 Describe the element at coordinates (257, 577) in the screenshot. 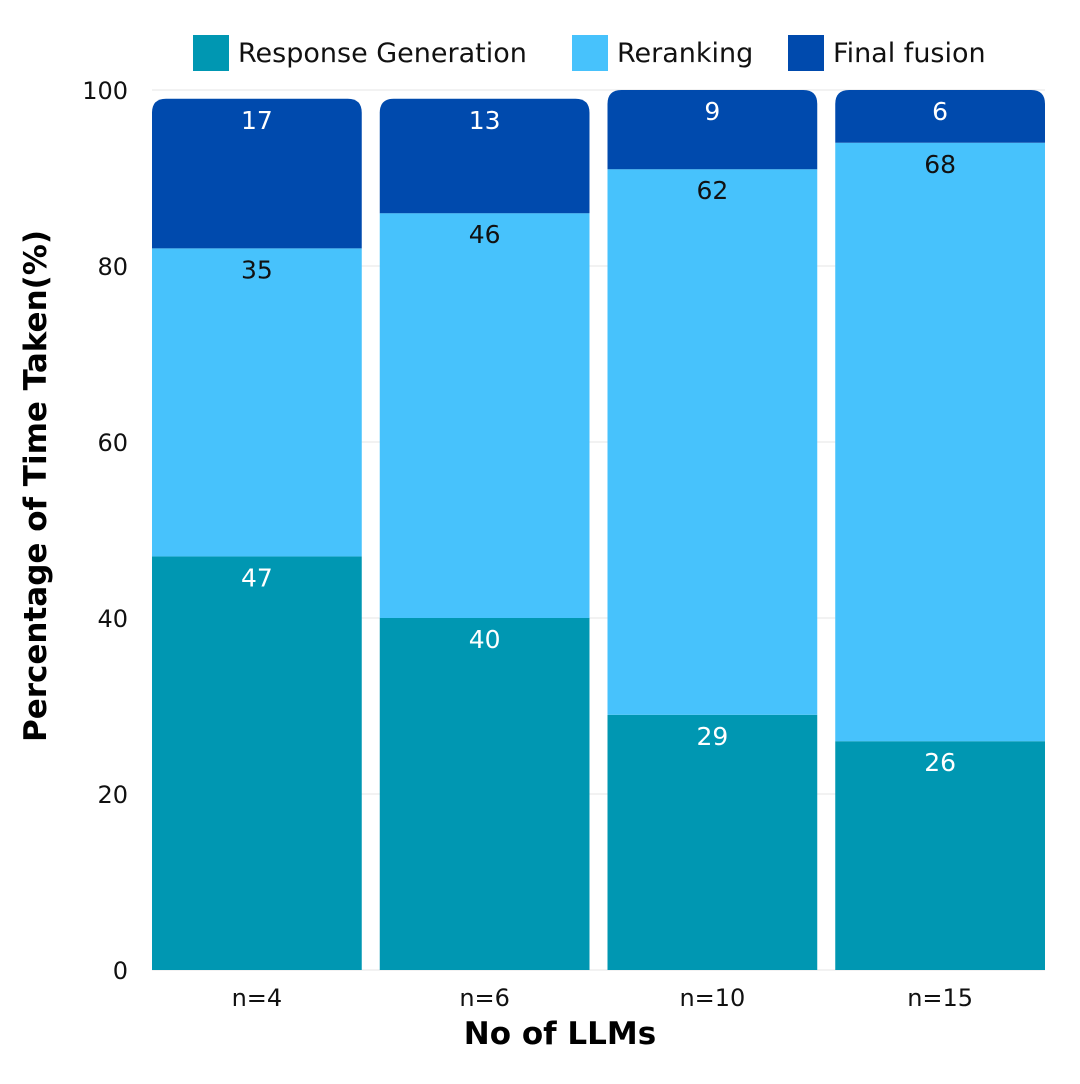

I see `data-label: 47` at that location.